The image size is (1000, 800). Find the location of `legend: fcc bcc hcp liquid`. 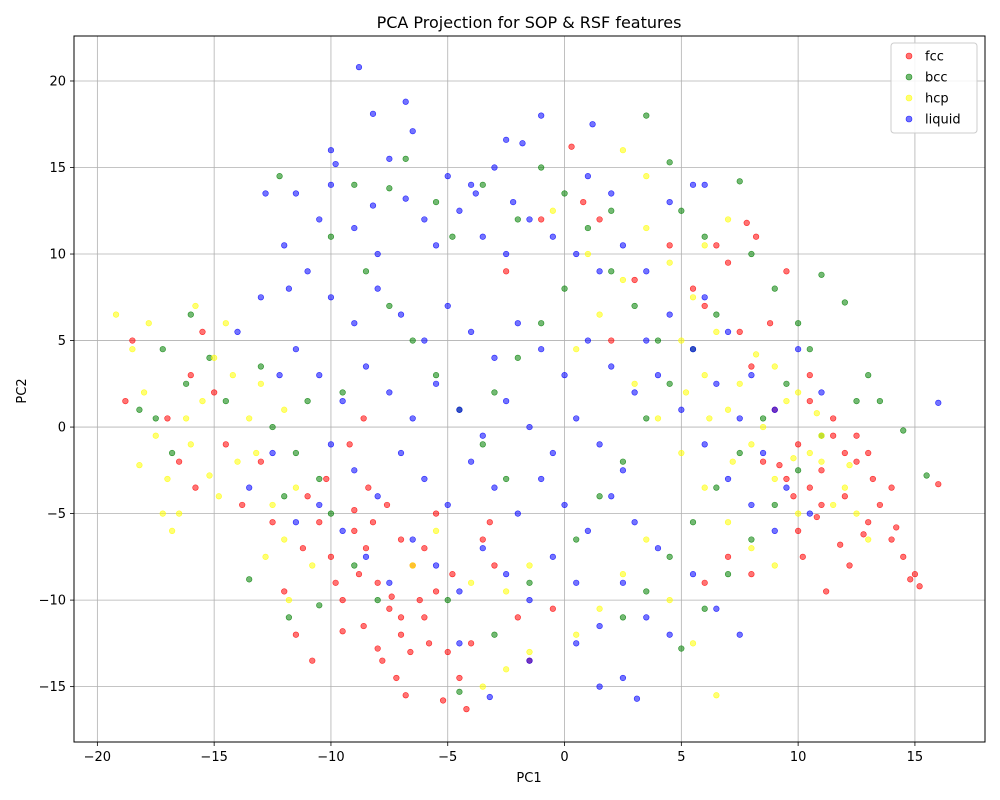

legend: fcc bcc hcp liquid is located at coordinates (934, 88).